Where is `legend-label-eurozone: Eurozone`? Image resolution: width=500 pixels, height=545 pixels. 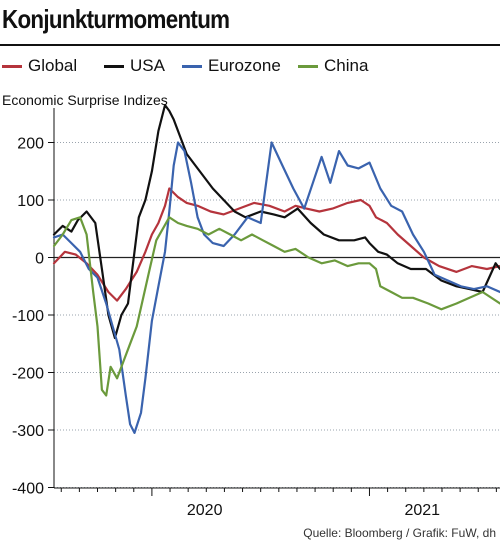
legend-label-eurozone: Eurozone is located at coordinates (244, 65).